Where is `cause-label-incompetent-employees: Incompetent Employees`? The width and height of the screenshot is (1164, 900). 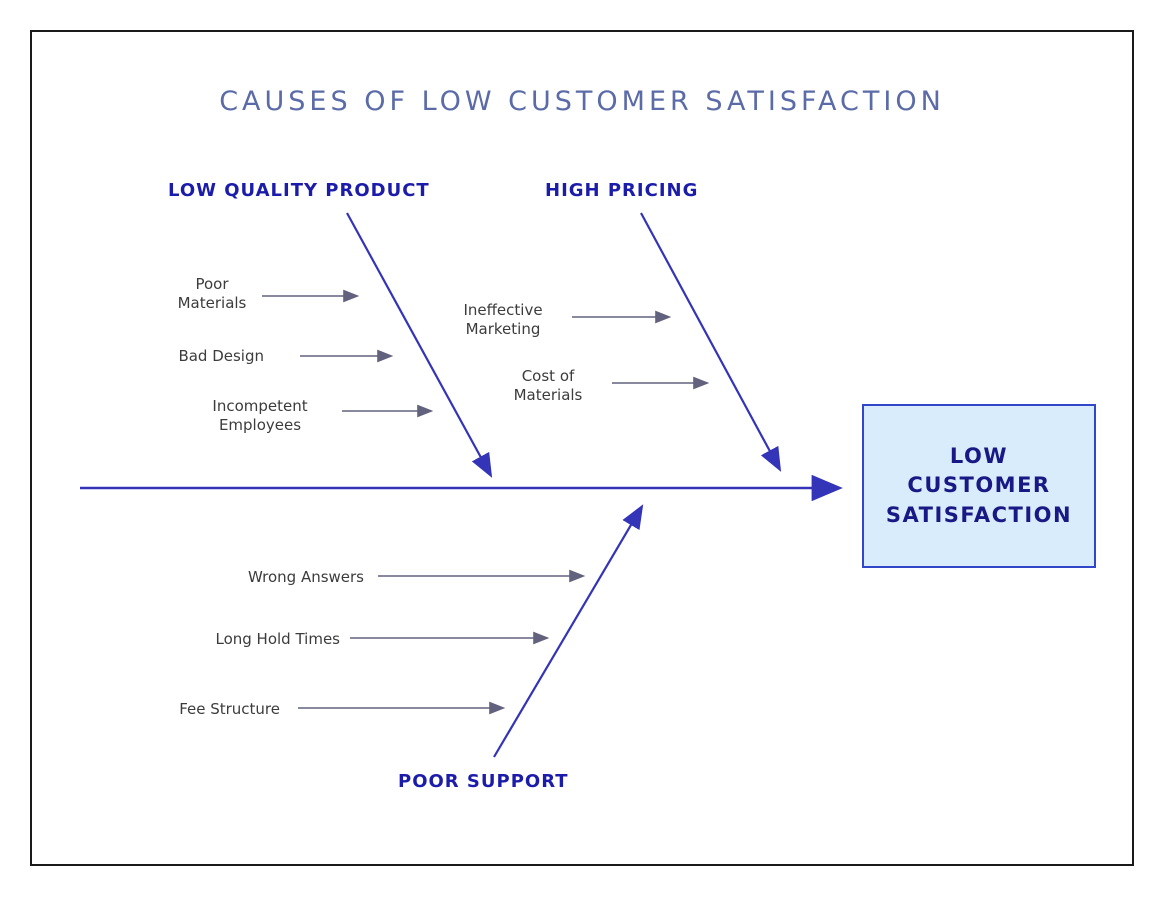
cause-label-incompetent-employees: Incompetent Employees is located at coordinates (260, 415).